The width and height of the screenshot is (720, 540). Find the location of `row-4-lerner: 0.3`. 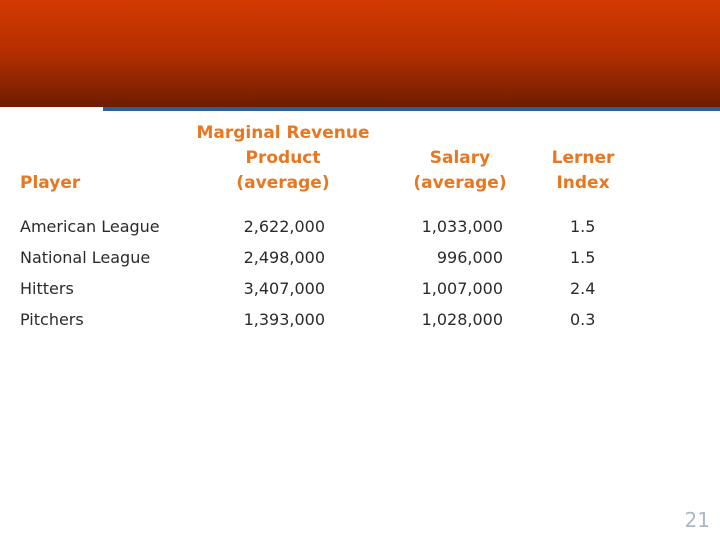

row-4-lerner: 0.3 is located at coordinates (583, 319).